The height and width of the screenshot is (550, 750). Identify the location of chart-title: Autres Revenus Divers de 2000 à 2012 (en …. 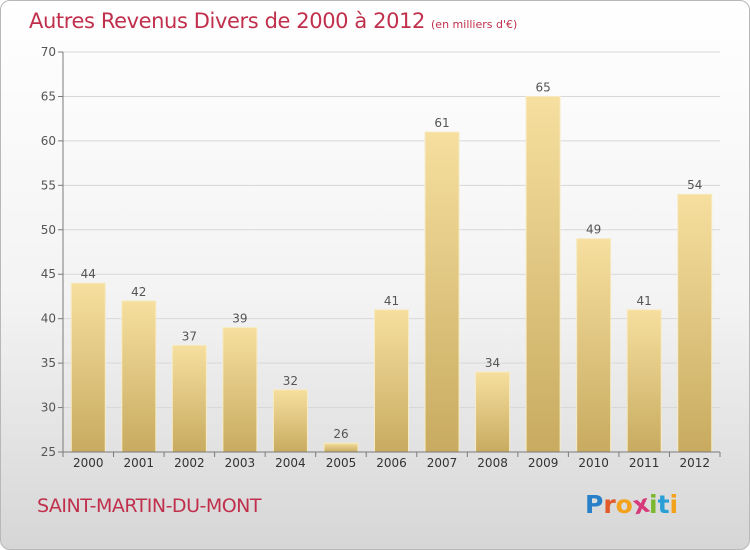
(273, 21).